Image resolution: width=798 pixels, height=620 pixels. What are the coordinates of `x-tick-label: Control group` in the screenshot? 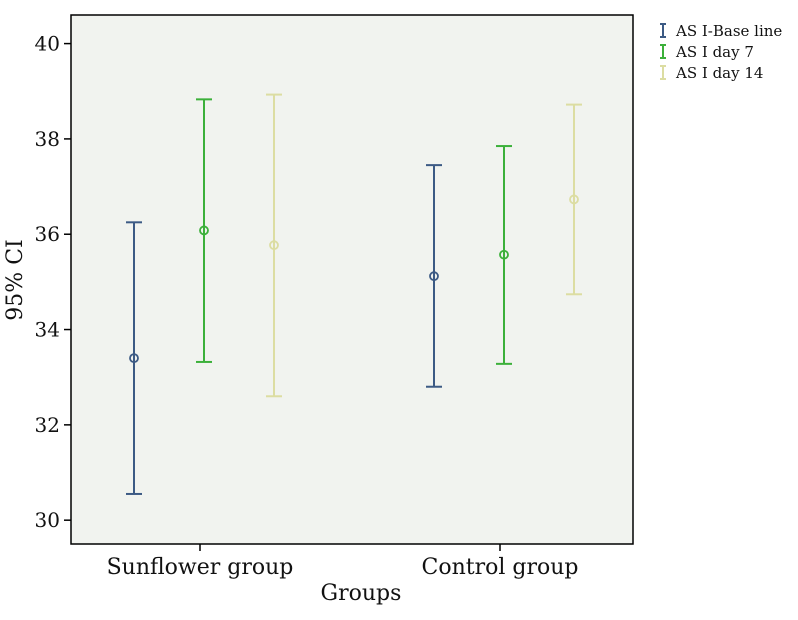 It's located at (500, 567).